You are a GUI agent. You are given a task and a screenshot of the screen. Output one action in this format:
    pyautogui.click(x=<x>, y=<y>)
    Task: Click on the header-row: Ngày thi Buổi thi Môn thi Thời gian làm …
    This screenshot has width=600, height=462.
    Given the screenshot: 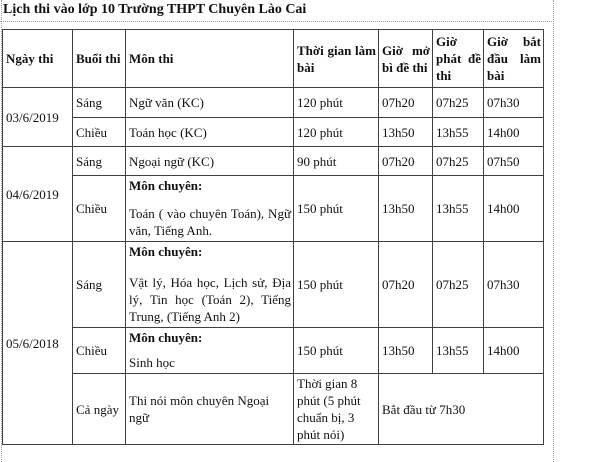 What is the action you would take?
    pyautogui.click(x=273, y=58)
    